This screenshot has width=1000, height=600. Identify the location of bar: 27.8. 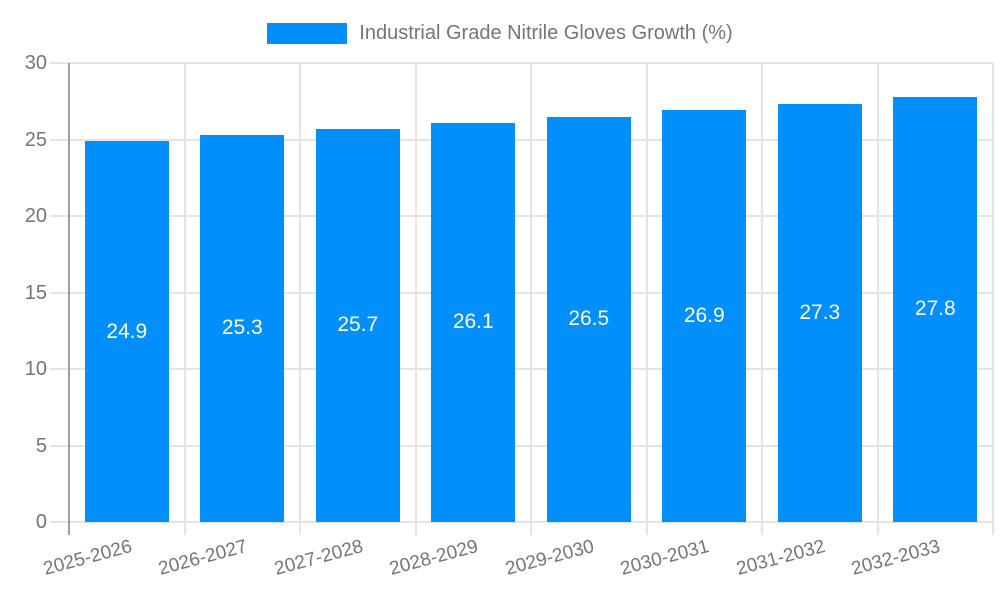
(935, 309).